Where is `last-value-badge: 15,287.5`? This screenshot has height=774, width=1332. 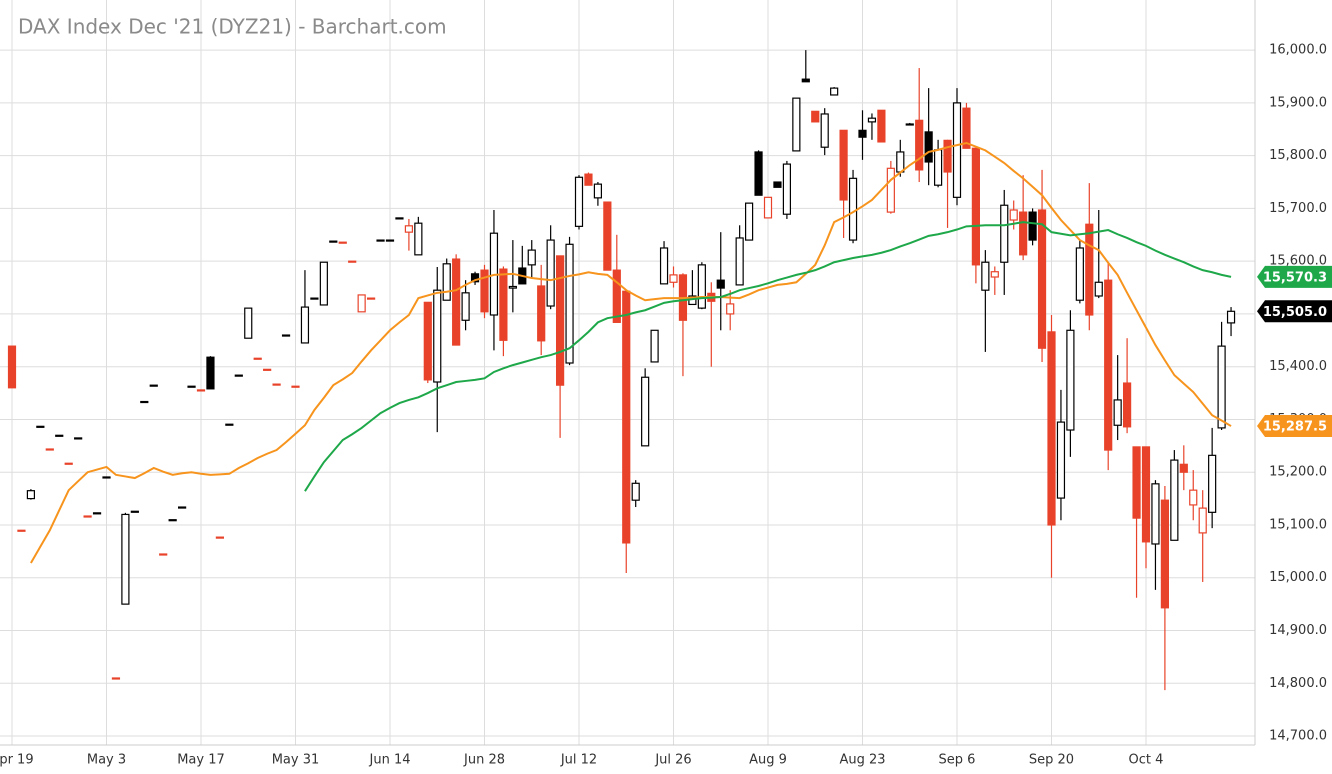 last-value-badge: 15,287.5 is located at coordinates (1295, 427).